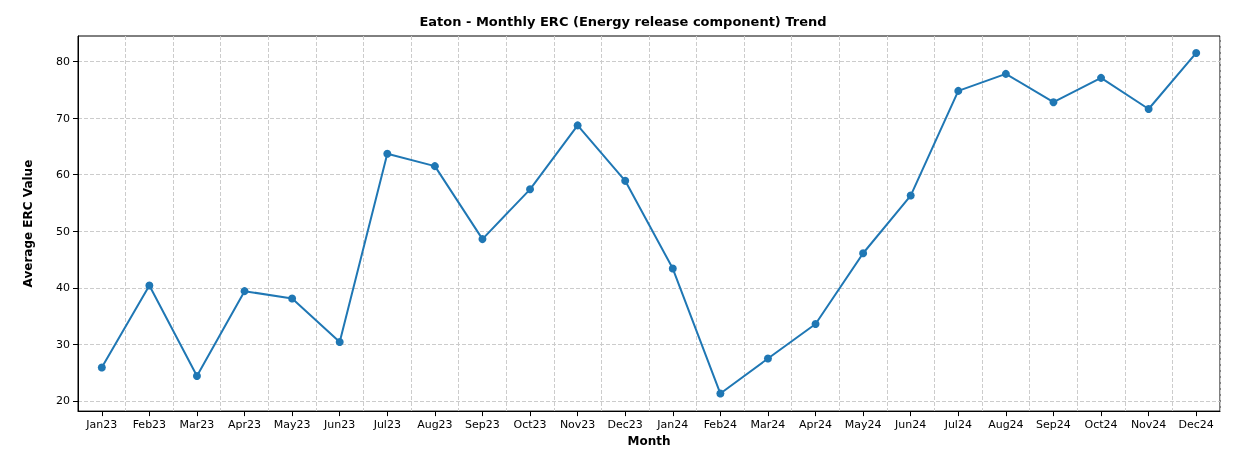  Describe the element at coordinates (720, 425) in the screenshot. I see `x-tick-label: Feb24` at that location.